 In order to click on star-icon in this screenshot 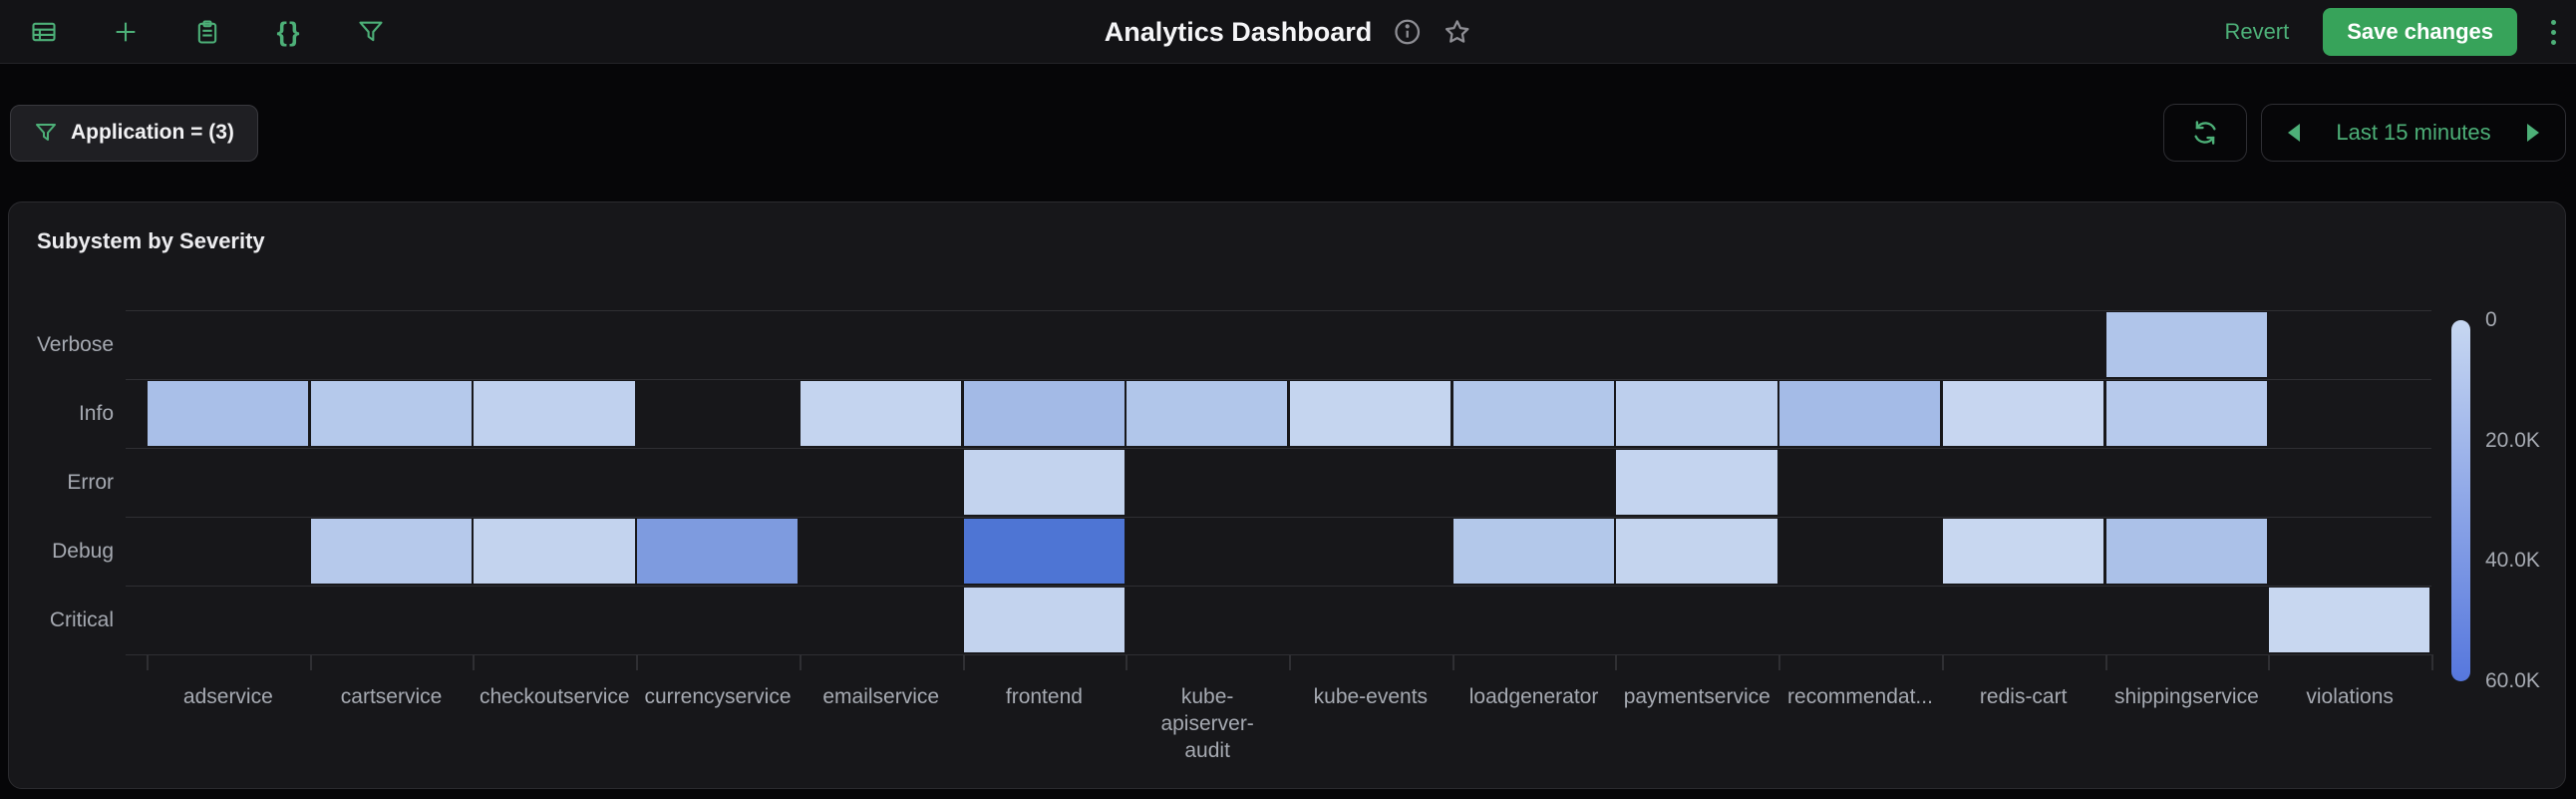, I will do `click(1456, 32)`.